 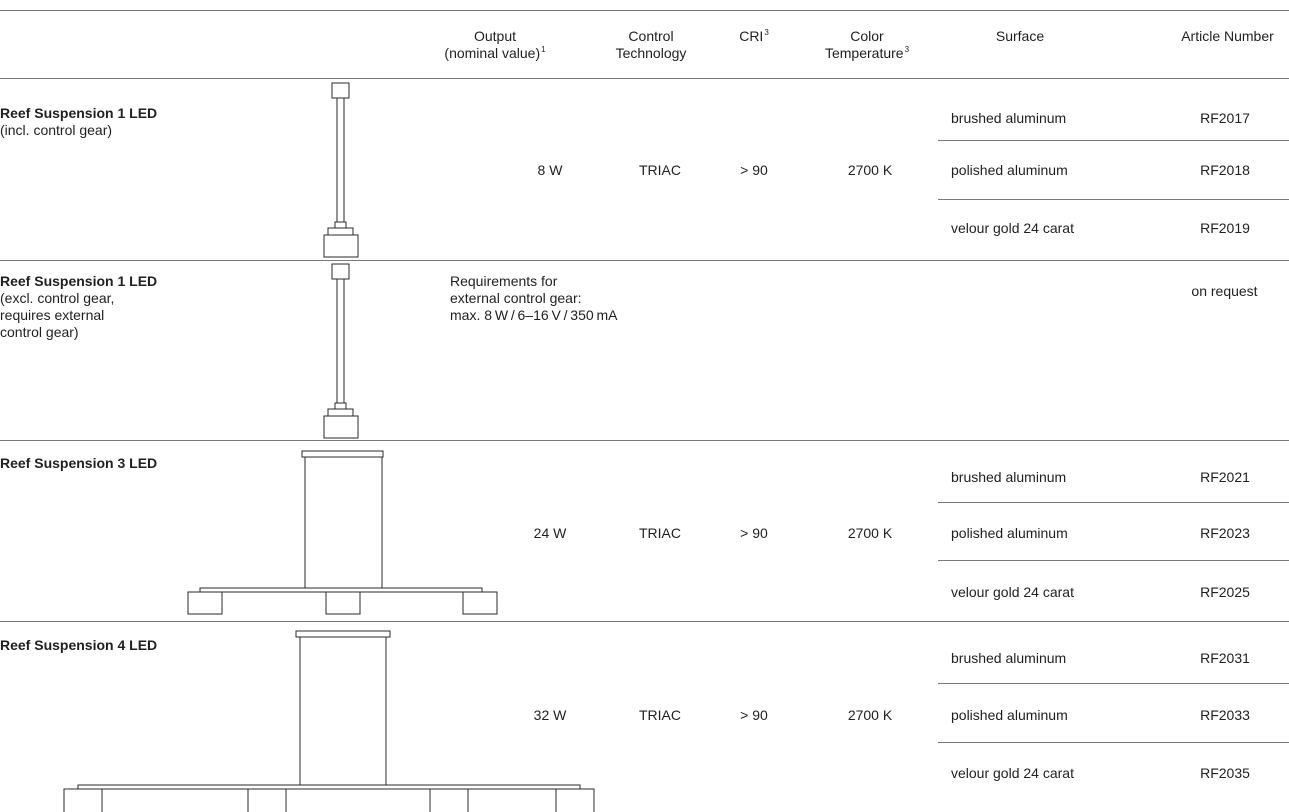 I want to click on product-3-variant-1-surface: brushed aluminum, so click(x=1009, y=477).